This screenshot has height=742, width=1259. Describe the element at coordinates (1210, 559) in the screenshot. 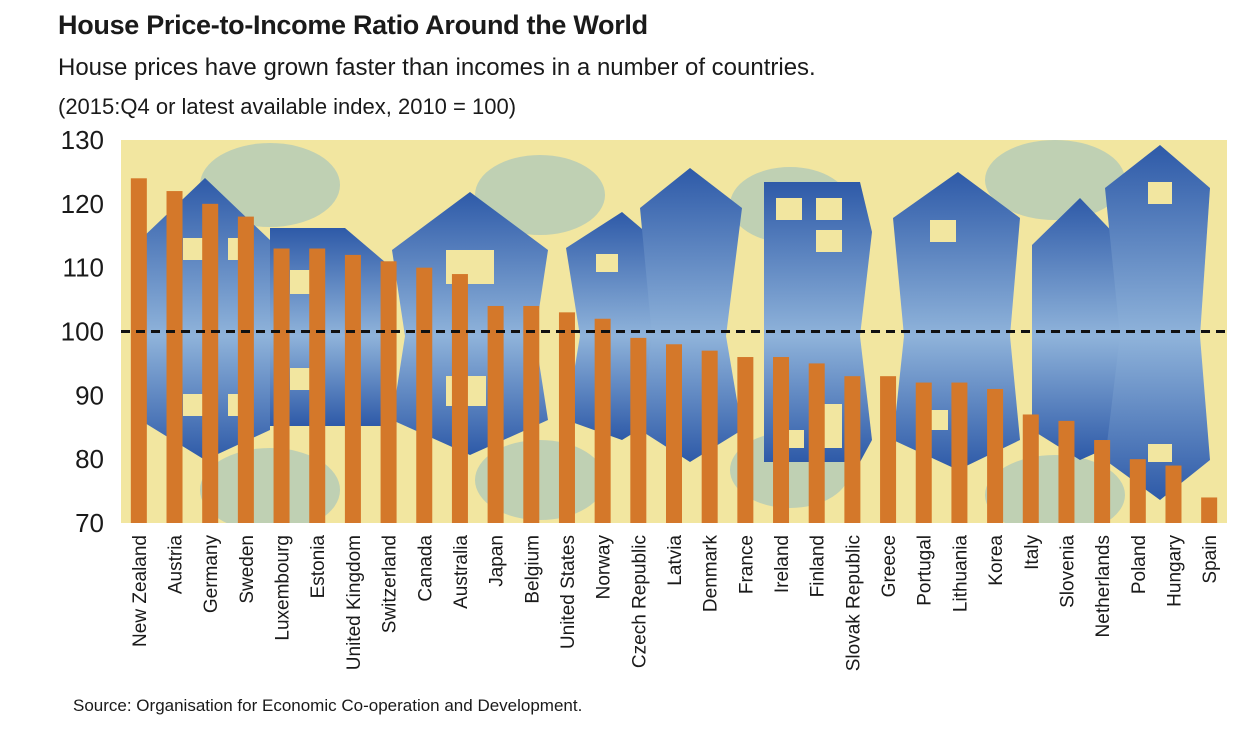

I see `x-tick-label: Spain` at that location.